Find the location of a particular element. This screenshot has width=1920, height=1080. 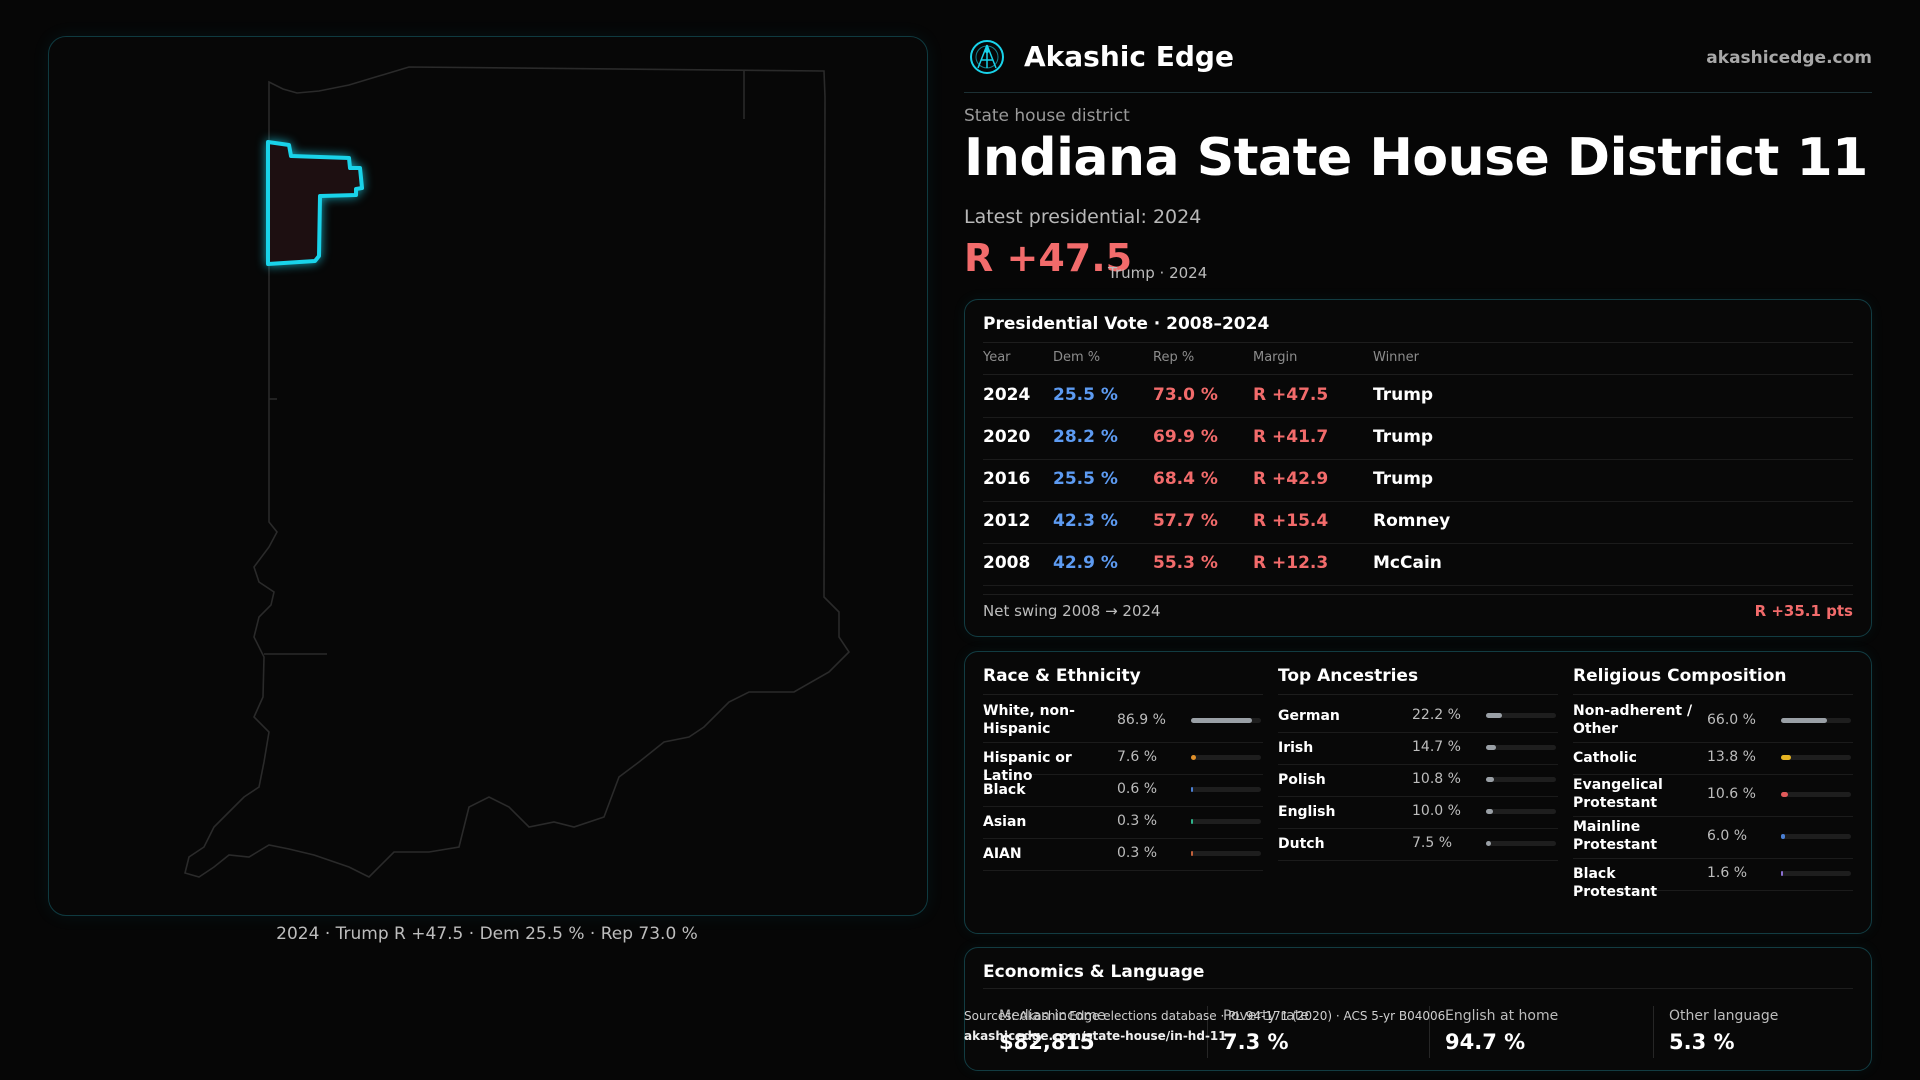

year-cell: 2012 is located at coordinates (1007, 521).